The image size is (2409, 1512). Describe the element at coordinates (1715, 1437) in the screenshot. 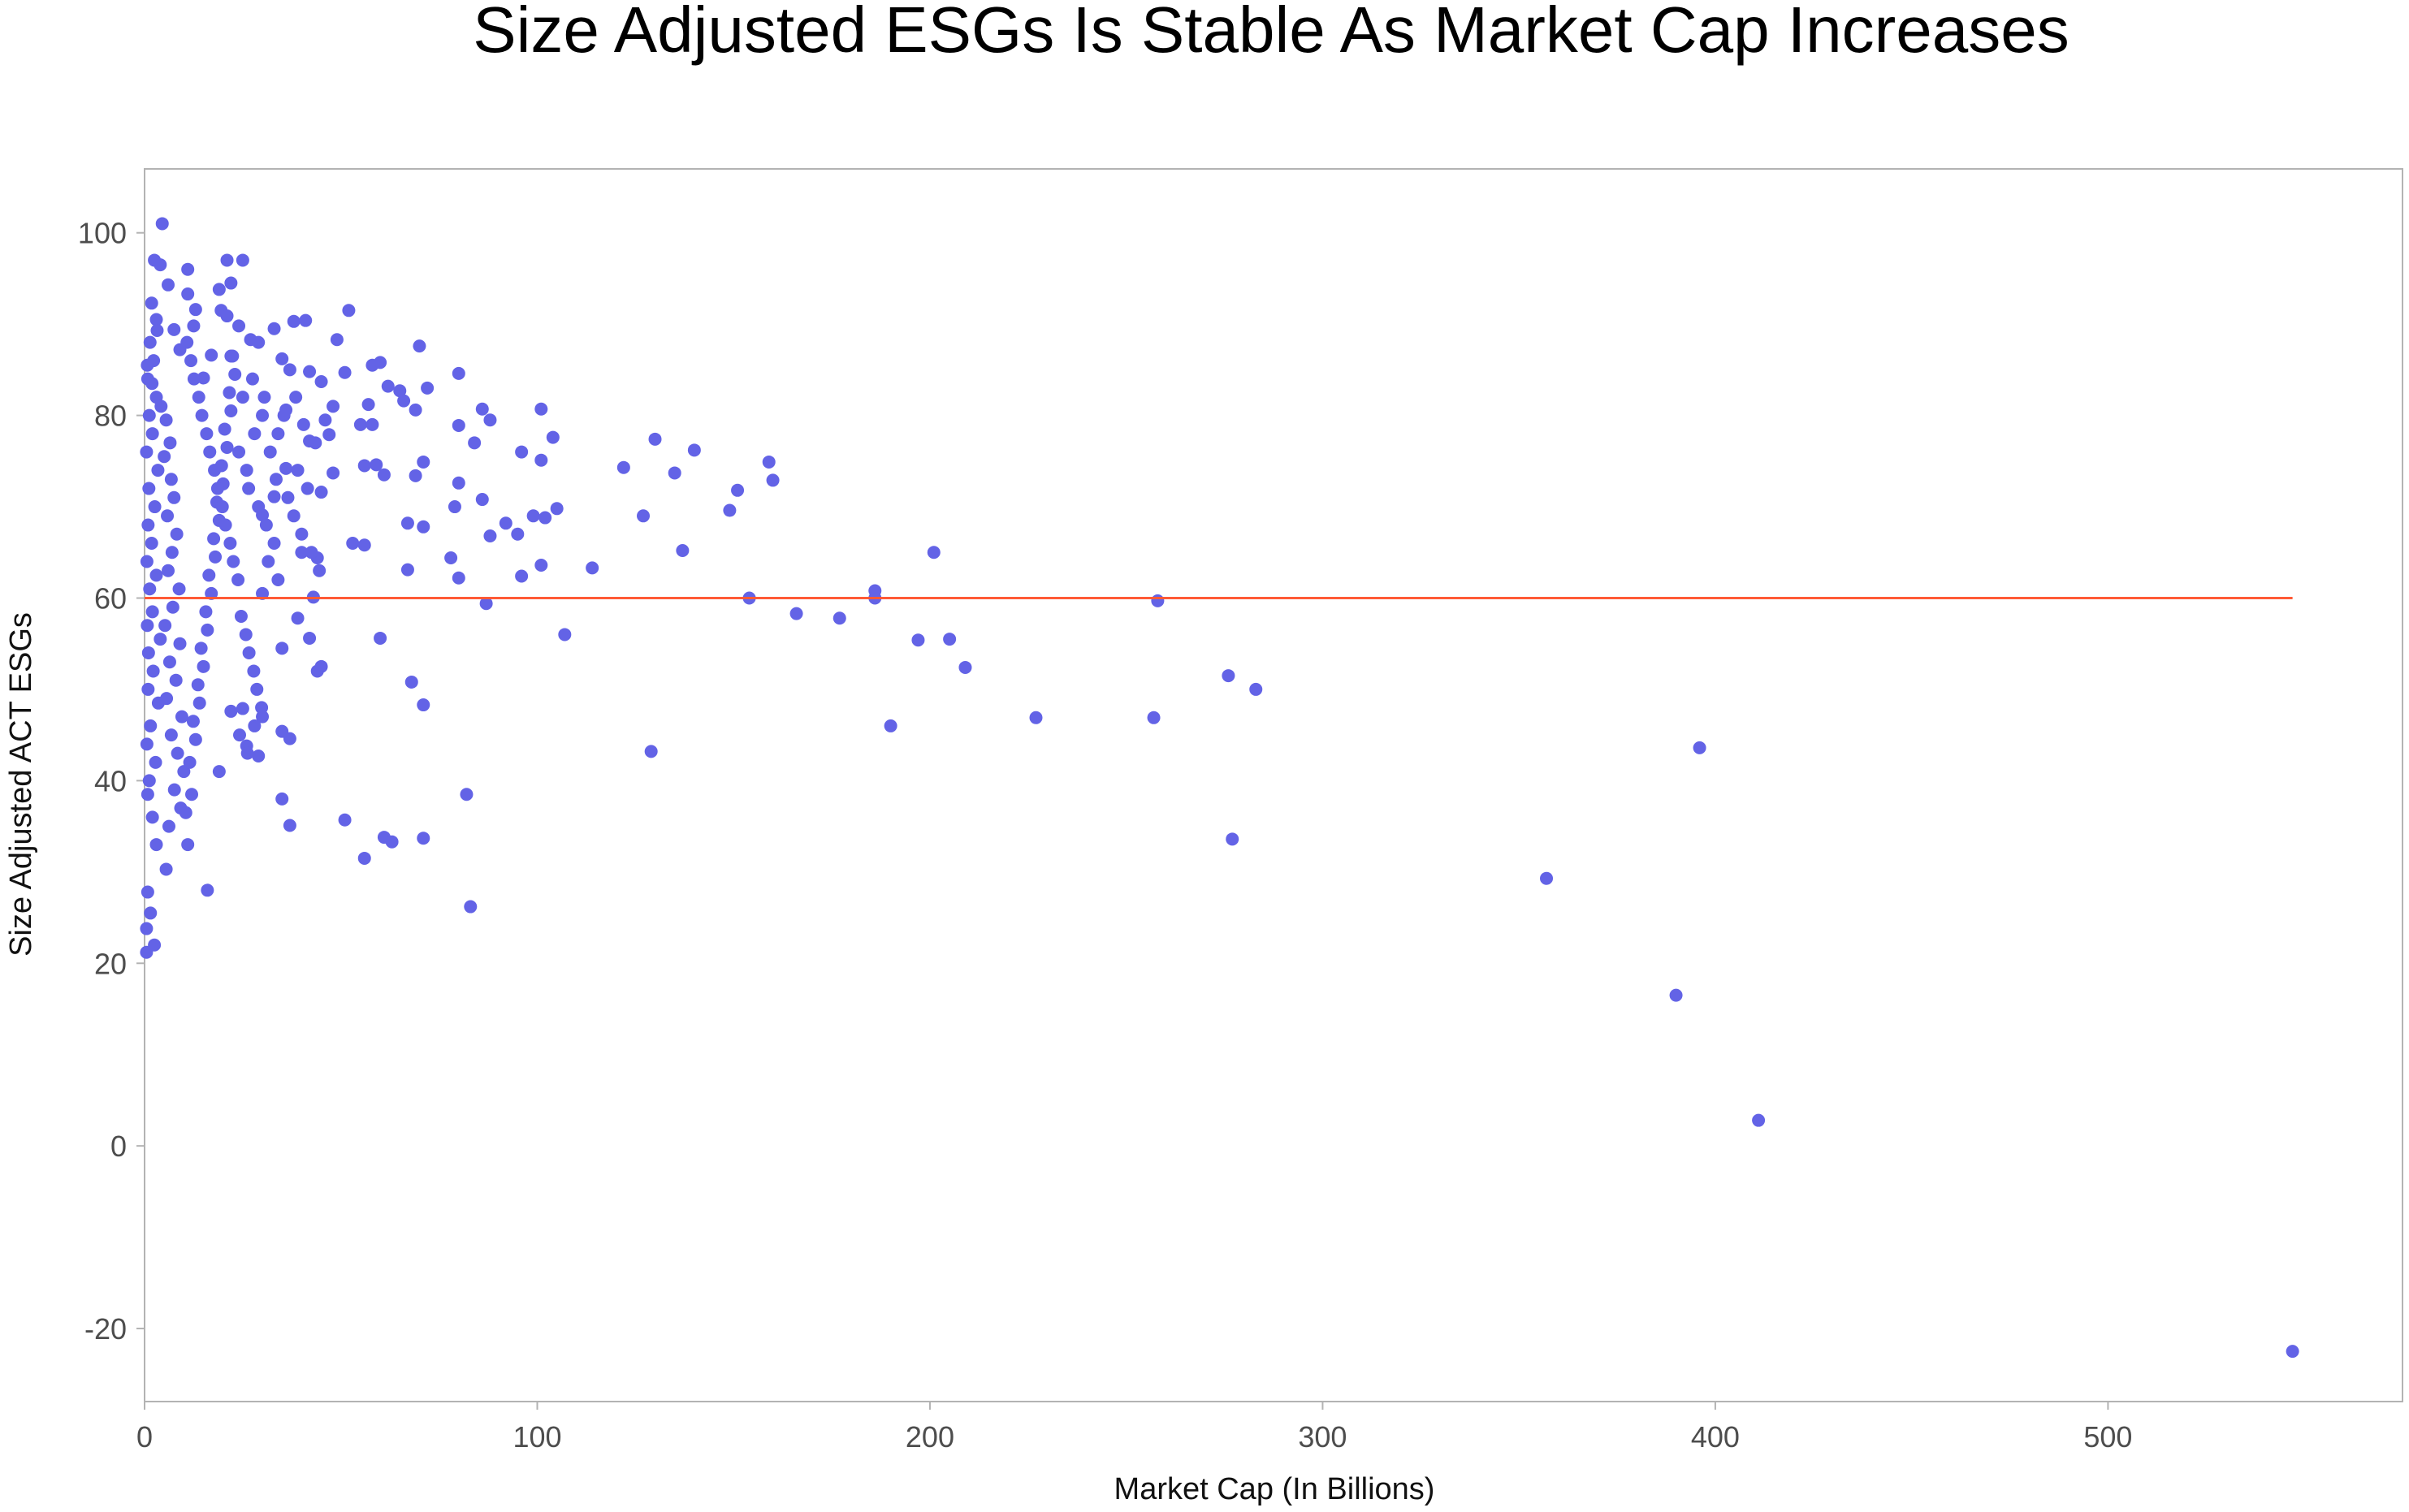

I see `x-tick-label: 400` at that location.